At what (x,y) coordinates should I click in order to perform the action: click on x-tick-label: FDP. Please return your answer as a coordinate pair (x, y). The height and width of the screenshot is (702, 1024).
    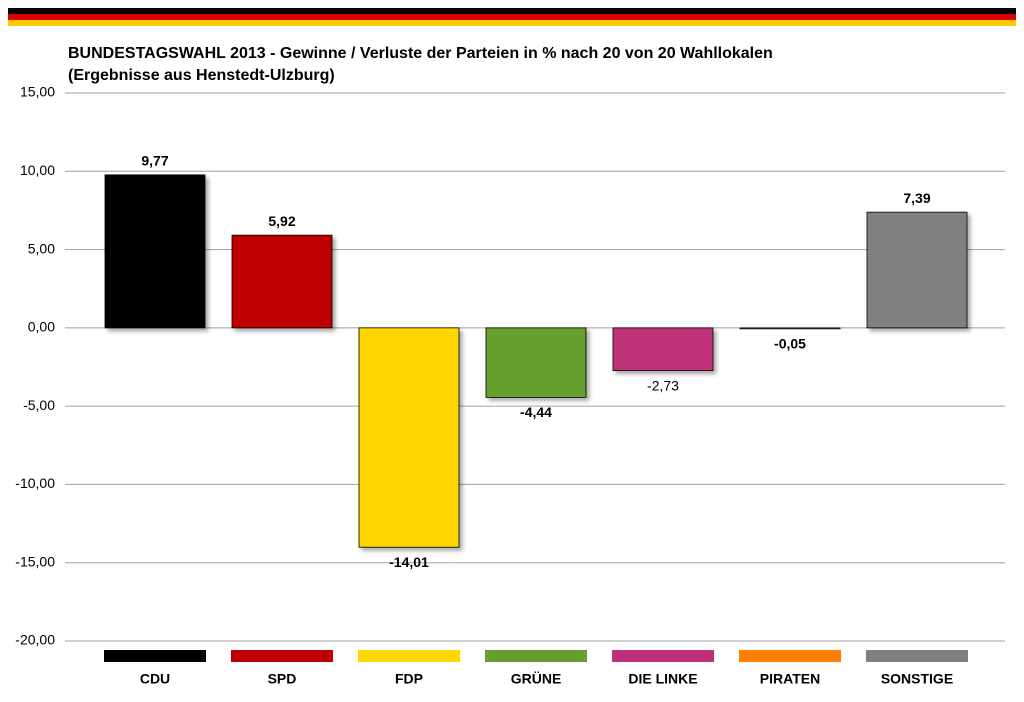
    Looking at the image, I should click on (409, 679).